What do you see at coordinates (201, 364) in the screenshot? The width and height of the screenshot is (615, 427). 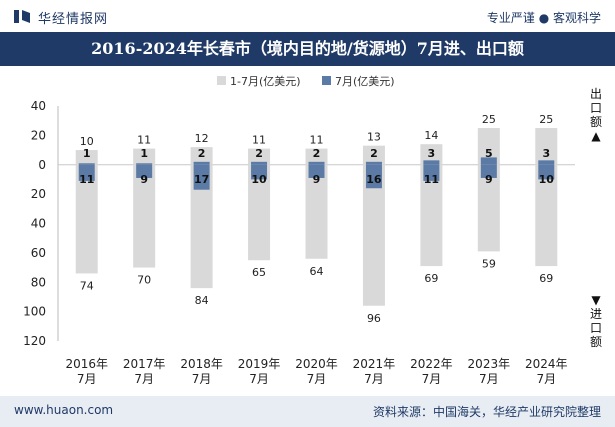 I see `x-category-label: 2018年` at bounding box center [201, 364].